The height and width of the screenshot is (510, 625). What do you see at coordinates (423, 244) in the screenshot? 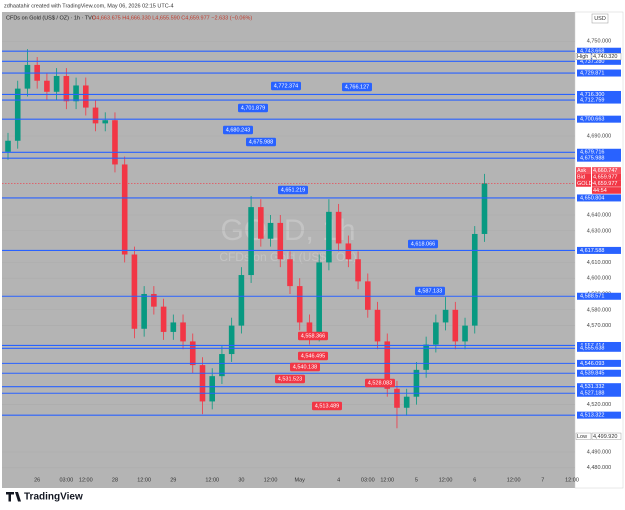
I see `annotation-text: 4,618.066` at bounding box center [423, 244].